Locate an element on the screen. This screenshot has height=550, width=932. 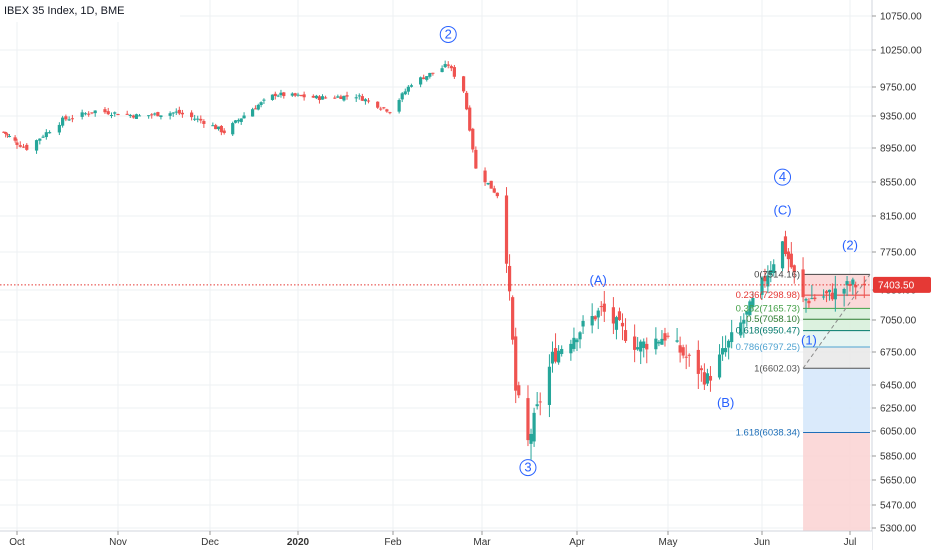
wave-label-text: (2) is located at coordinates (850, 244).